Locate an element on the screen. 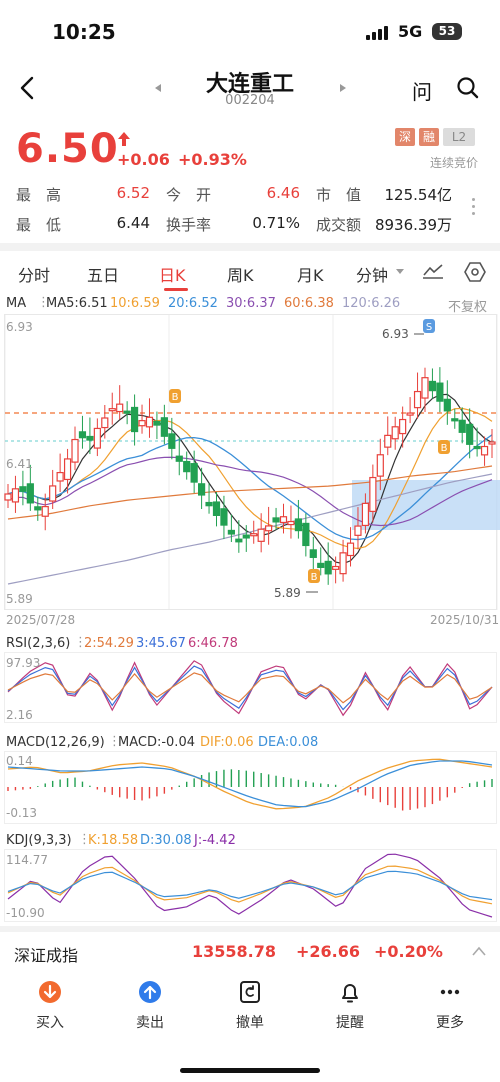 This screenshot has width=500, height=1082. rsi-y-top: 97.93 is located at coordinates (23, 663).